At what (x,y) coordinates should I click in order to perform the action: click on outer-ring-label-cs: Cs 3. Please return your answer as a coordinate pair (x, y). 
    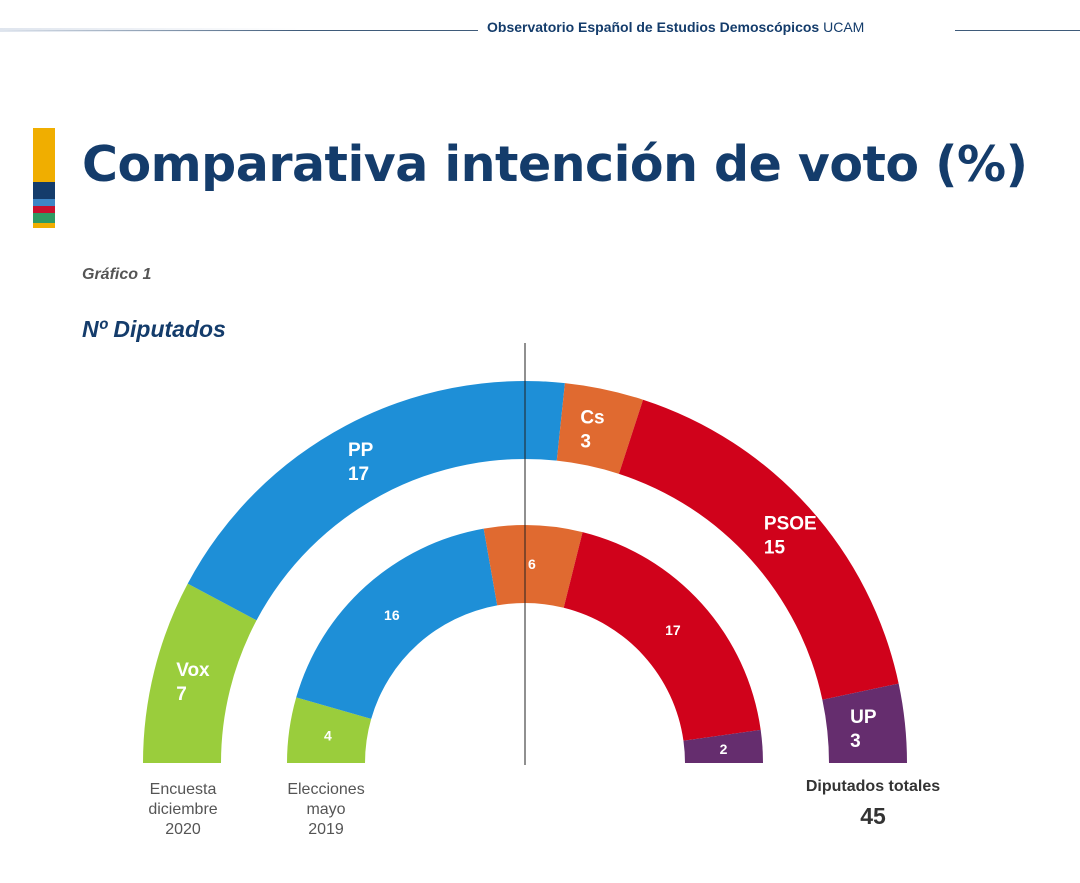
    Looking at the image, I should click on (592, 429).